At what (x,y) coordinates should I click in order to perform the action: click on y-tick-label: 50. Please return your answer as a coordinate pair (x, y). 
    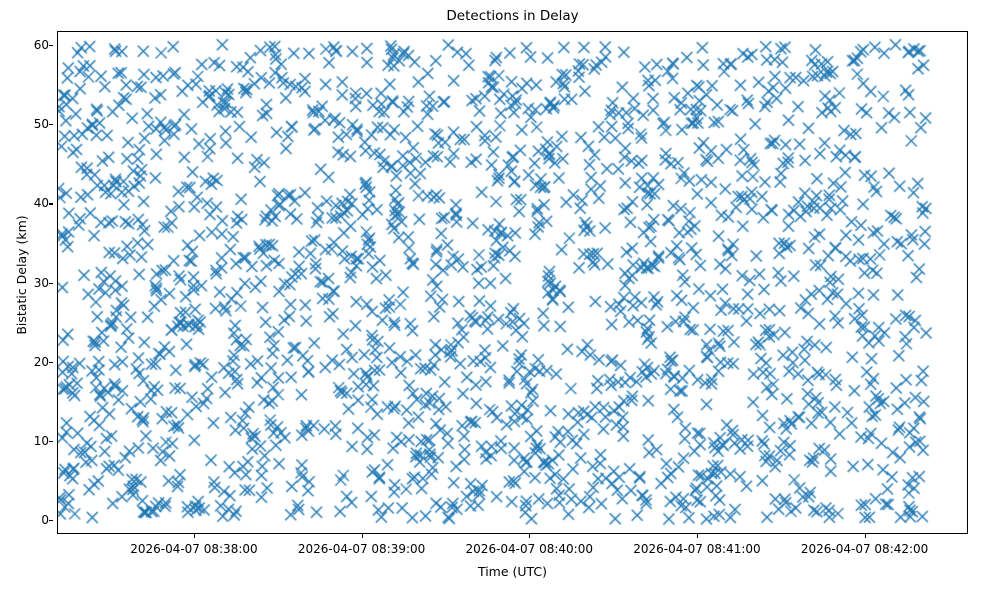
    Looking at the image, I should click on (41, 124).